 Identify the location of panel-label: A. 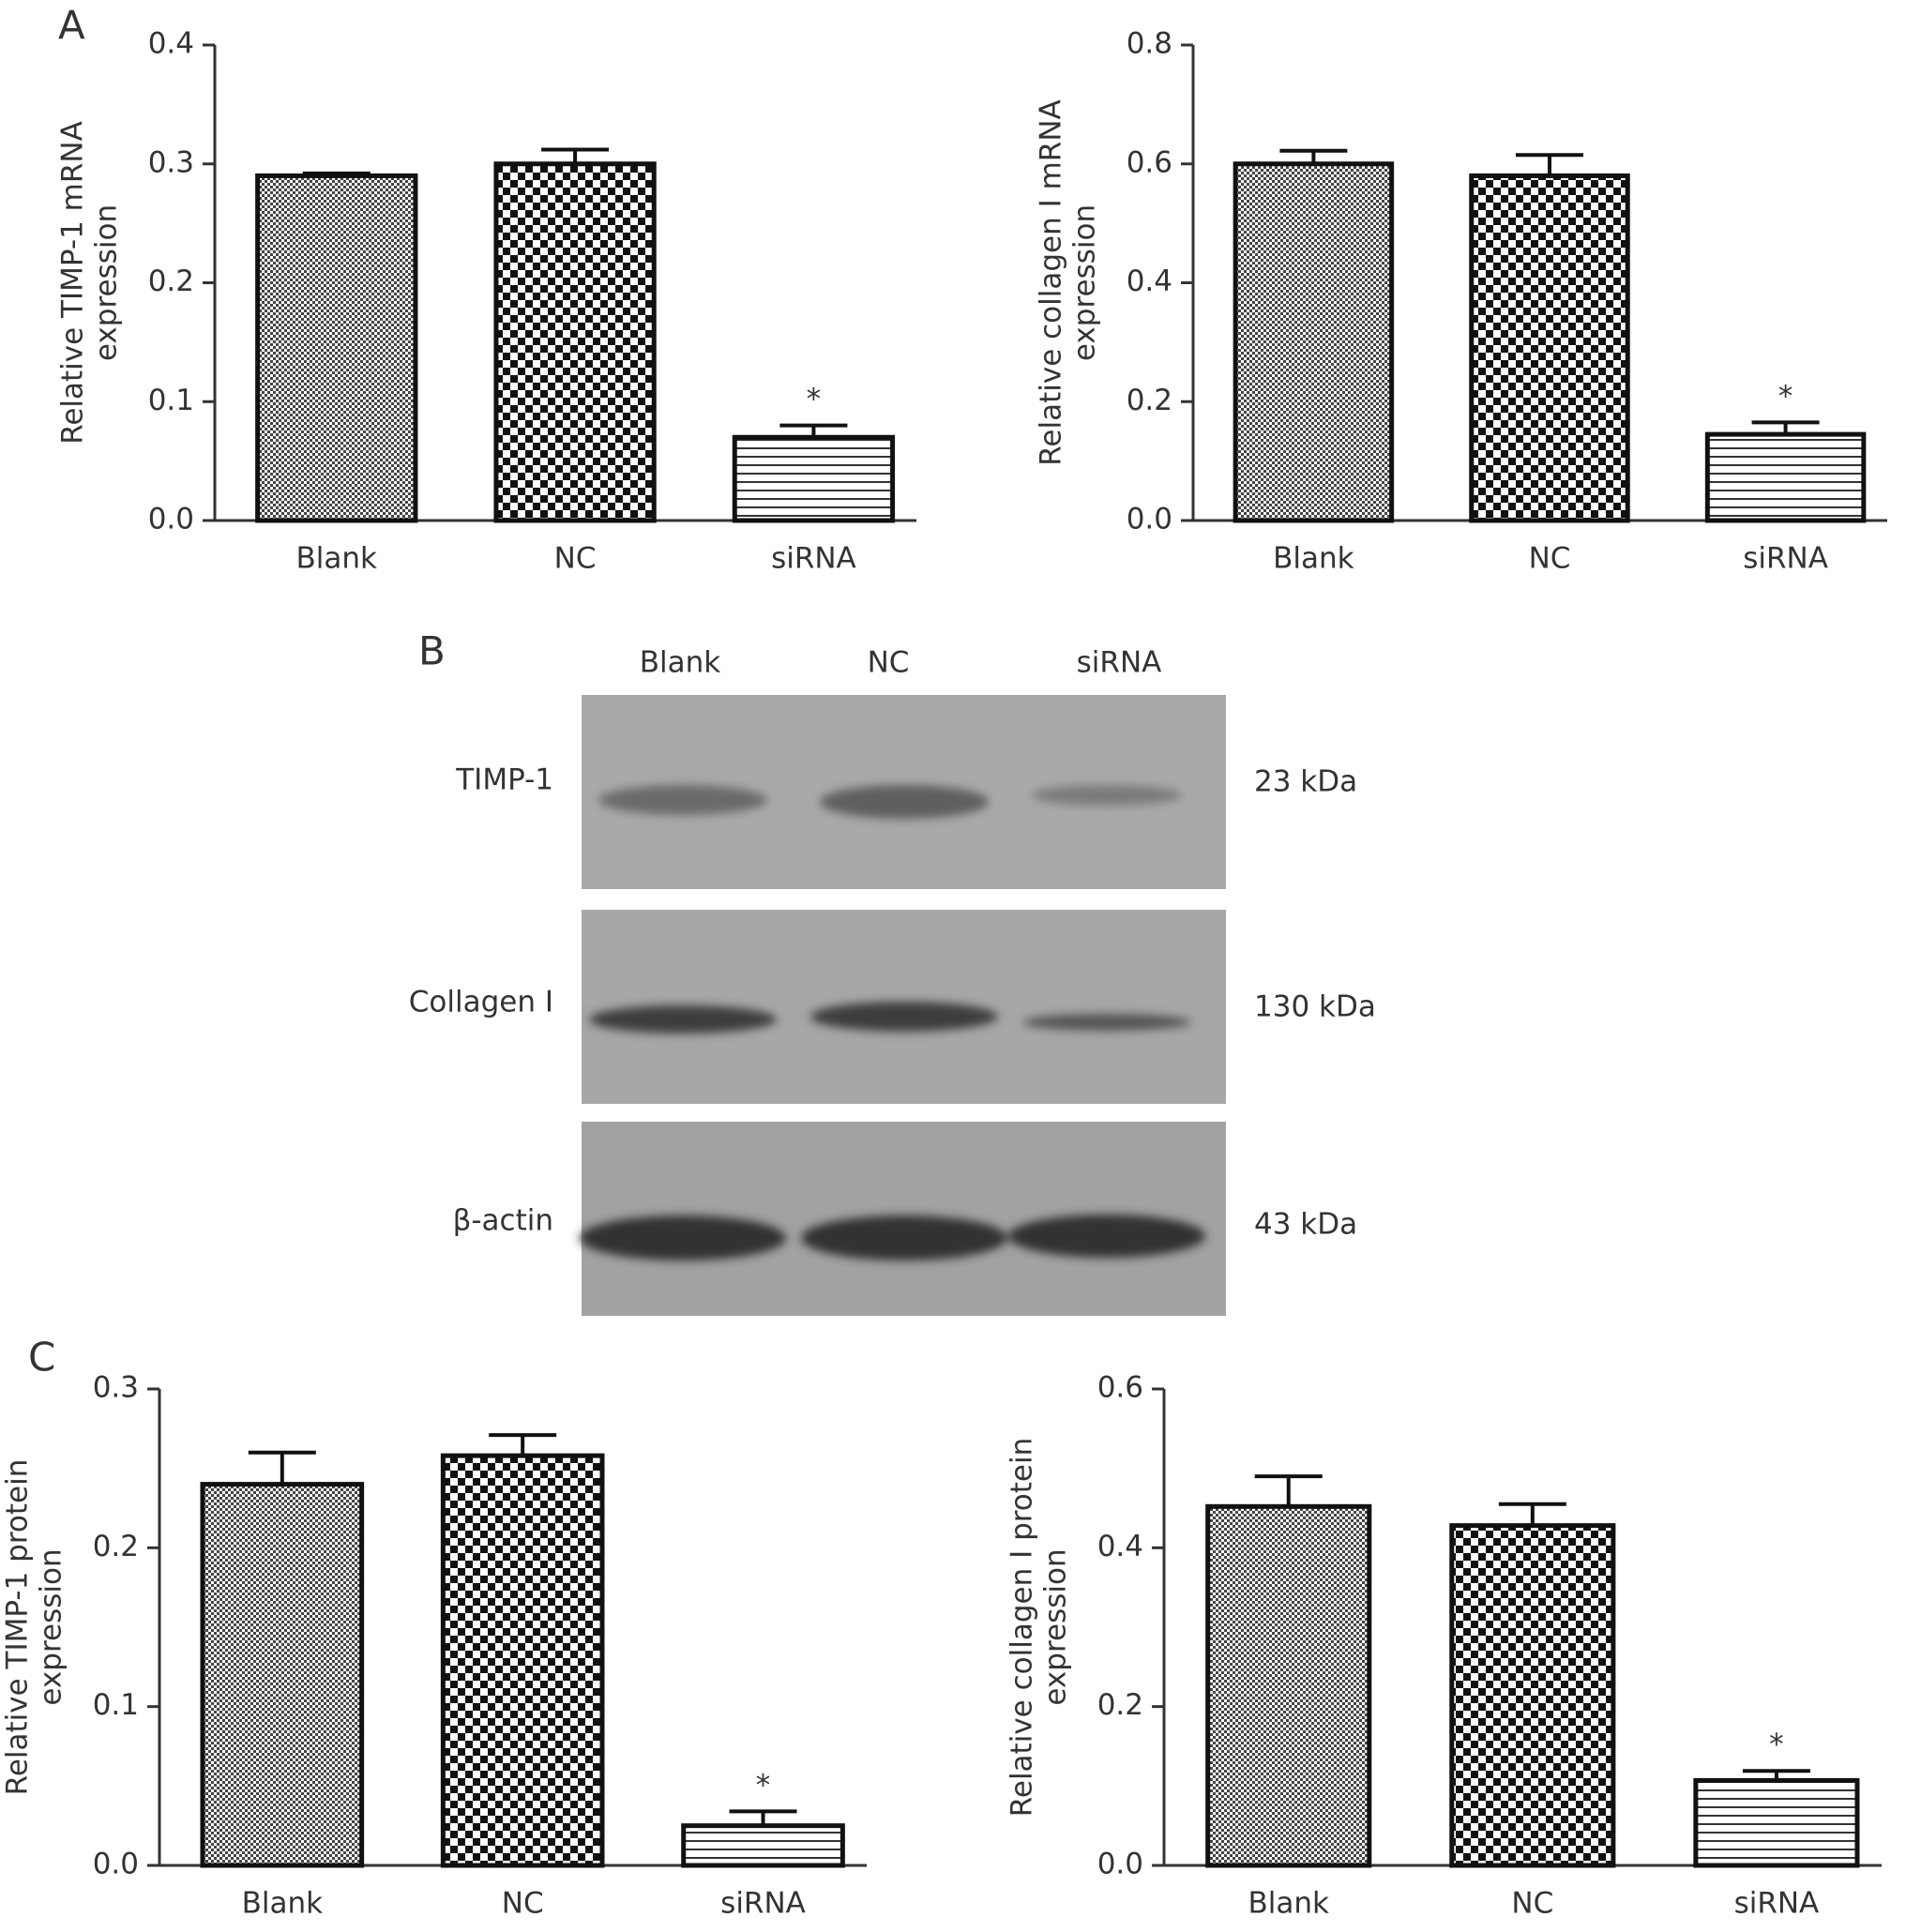
(71, 26).